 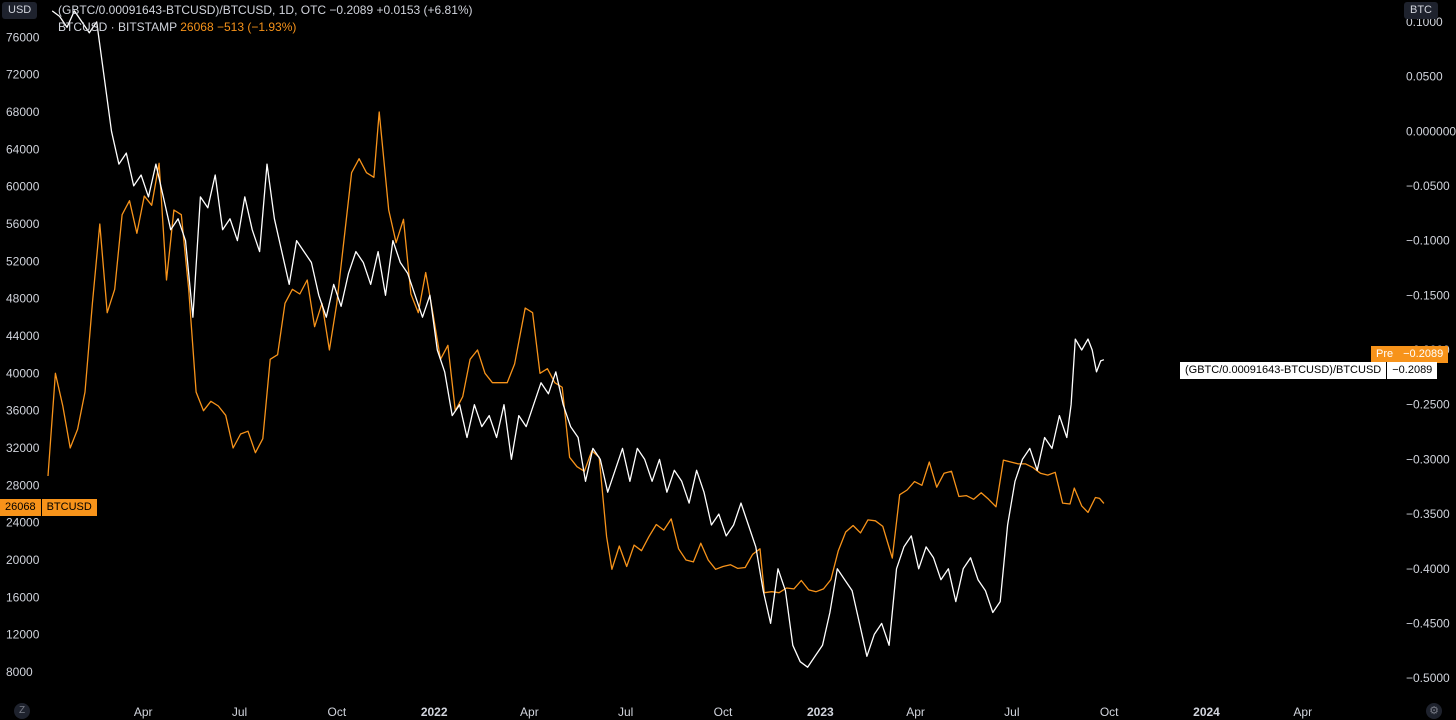 What do you see at coordinates (23, 373) in the screenshot?
I see `left-axis-tick: 40000` at bounding box center [23, 373].